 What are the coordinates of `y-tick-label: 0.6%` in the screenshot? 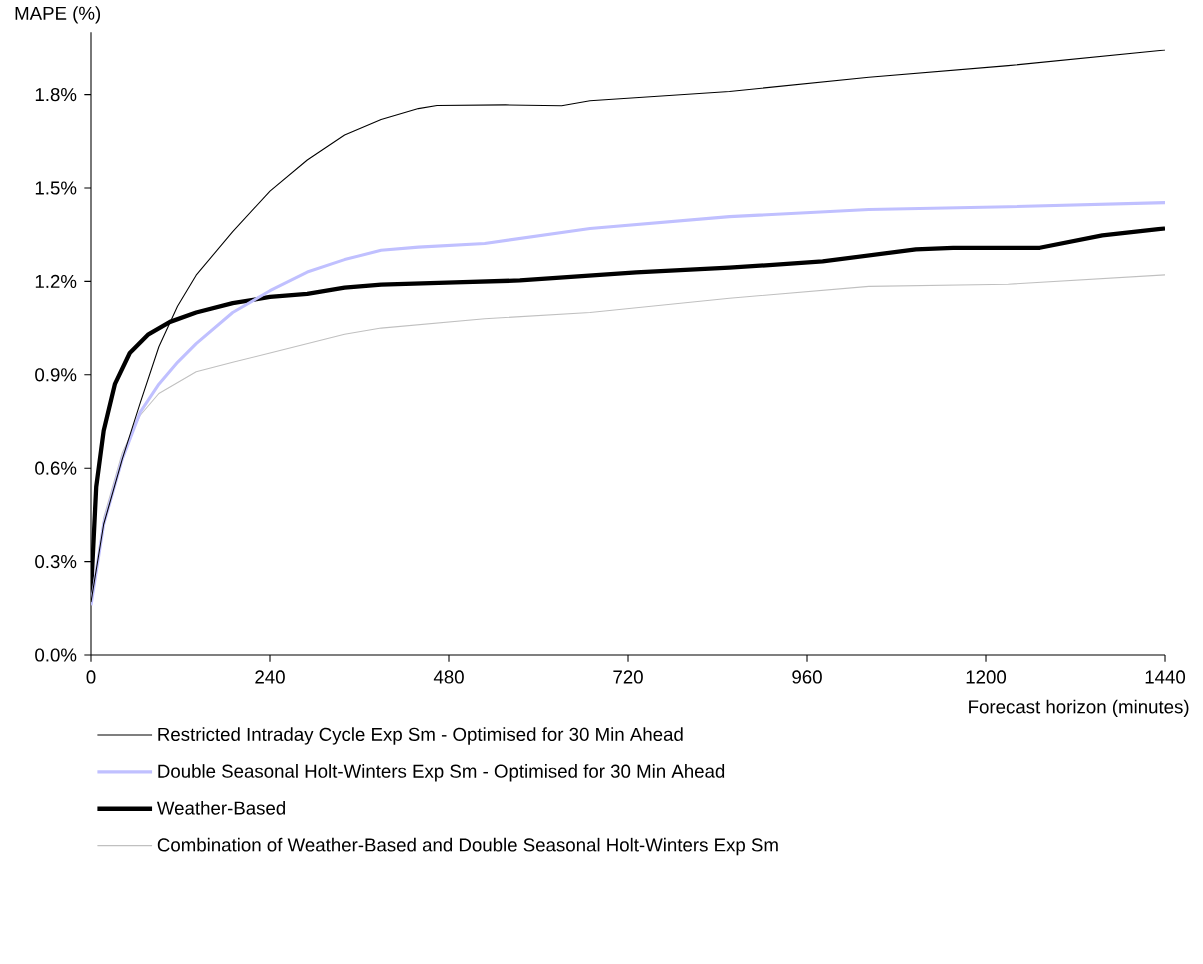 It's located at (56, 468).